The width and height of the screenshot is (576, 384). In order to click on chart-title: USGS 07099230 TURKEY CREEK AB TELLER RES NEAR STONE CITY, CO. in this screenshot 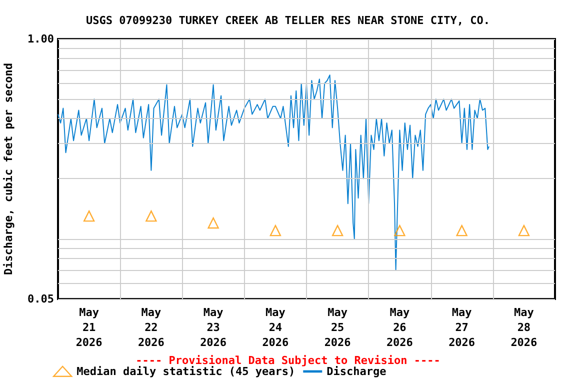, I will do `click(288, 20)`.